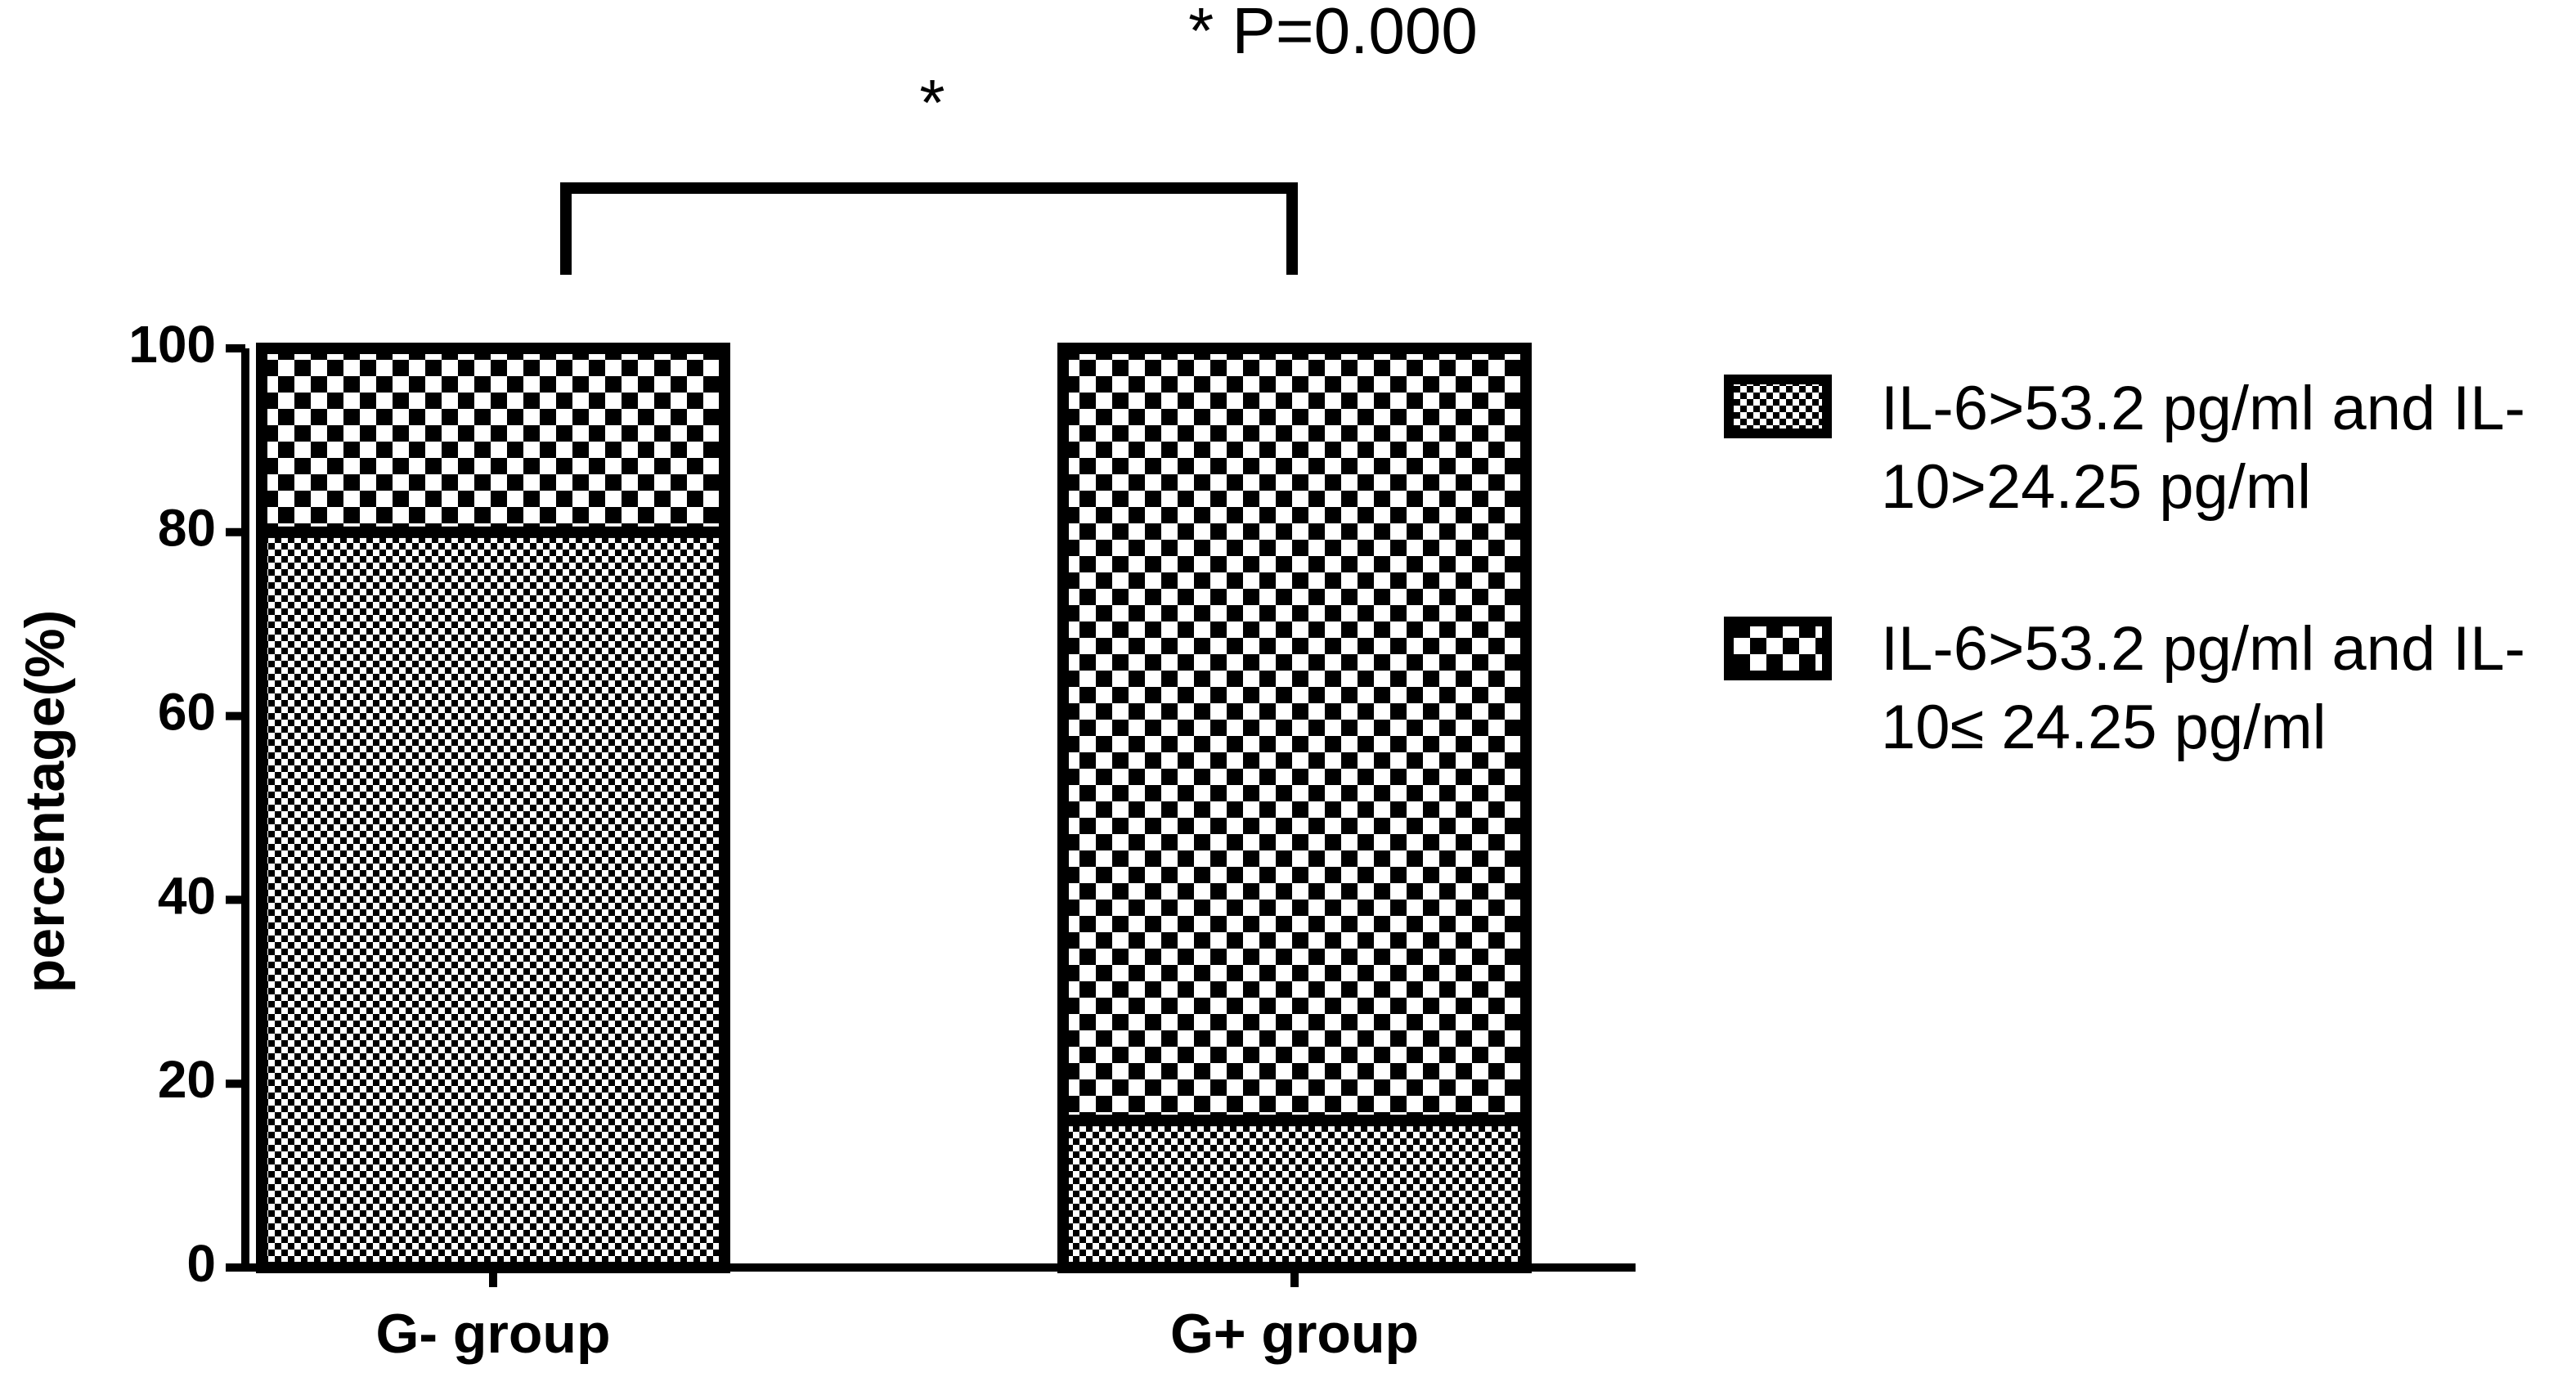 Image resolution: width=2576 pixels, height=1391 pixels. Describe the element at coordinates (929, 228) in the screenshot. I see `bracket` at that location.